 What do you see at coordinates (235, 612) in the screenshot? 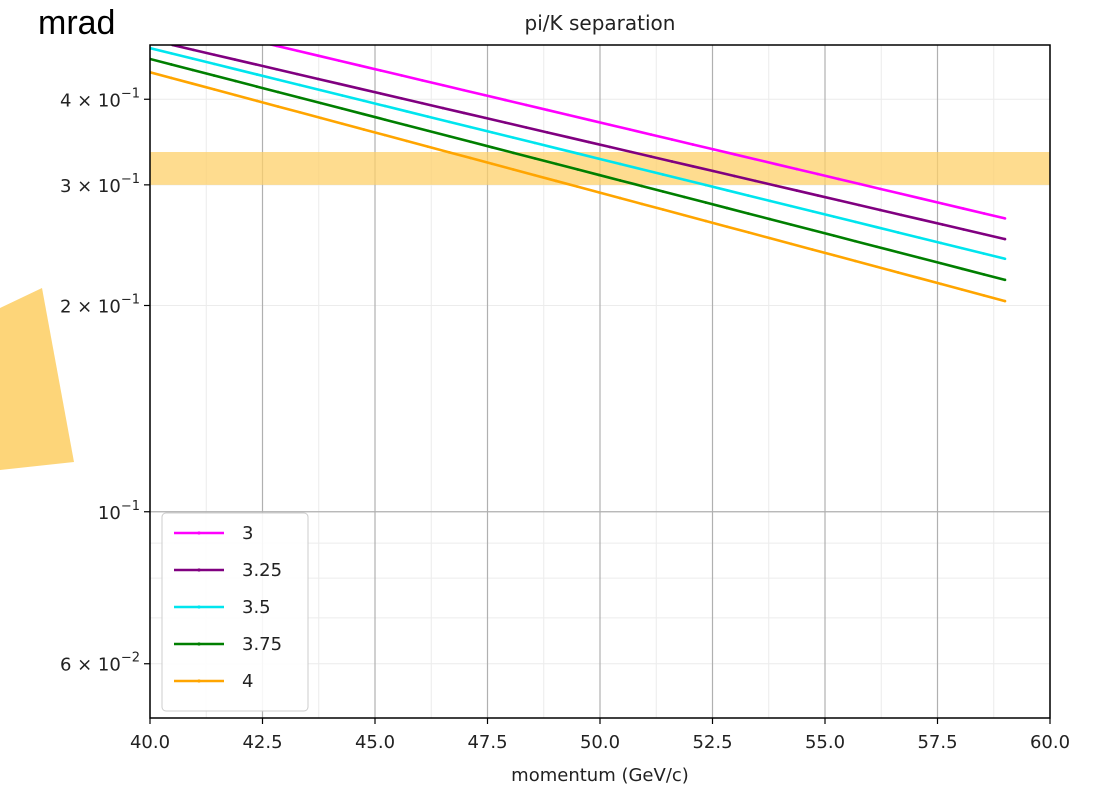
I see `legend: 3 3.25 3.5 3.75 4` at bounding box center [235, 612].